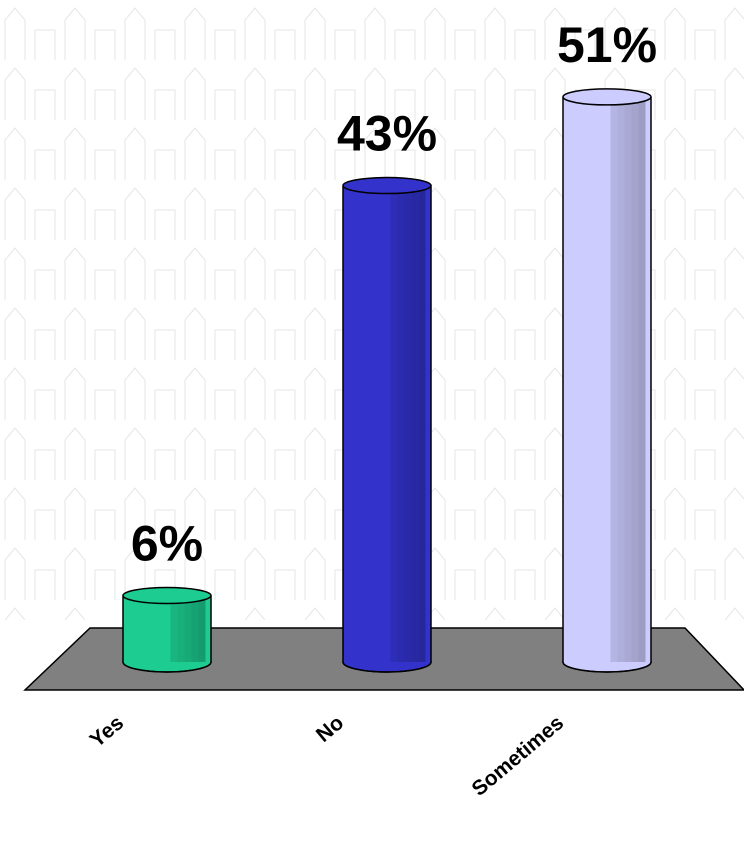 This screenshot has height=858, width=744. Describe the element at coordinates (330, 729) in the screenshot. I see `x-tick-label: No` at that location.